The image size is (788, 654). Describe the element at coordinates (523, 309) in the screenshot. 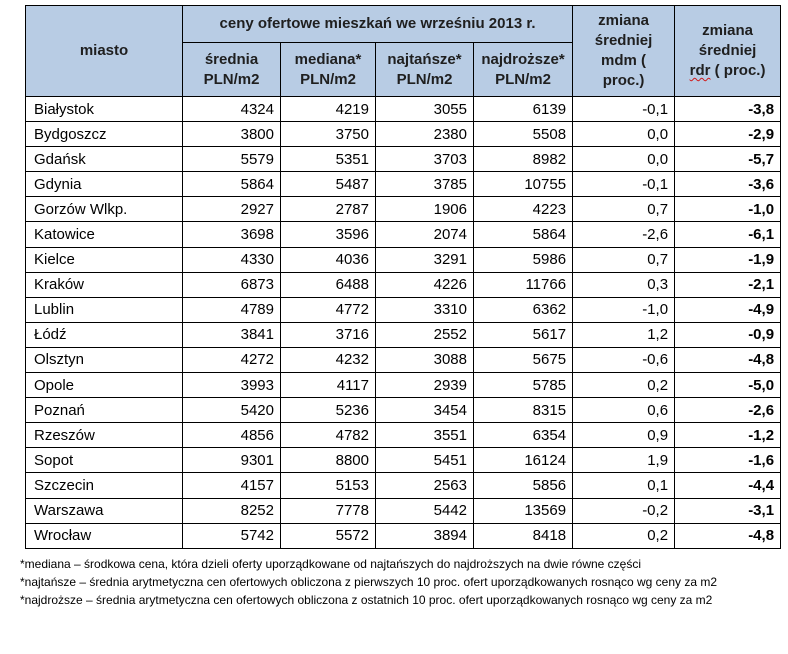

I see `cell-most-expensive: 6362` at that location.